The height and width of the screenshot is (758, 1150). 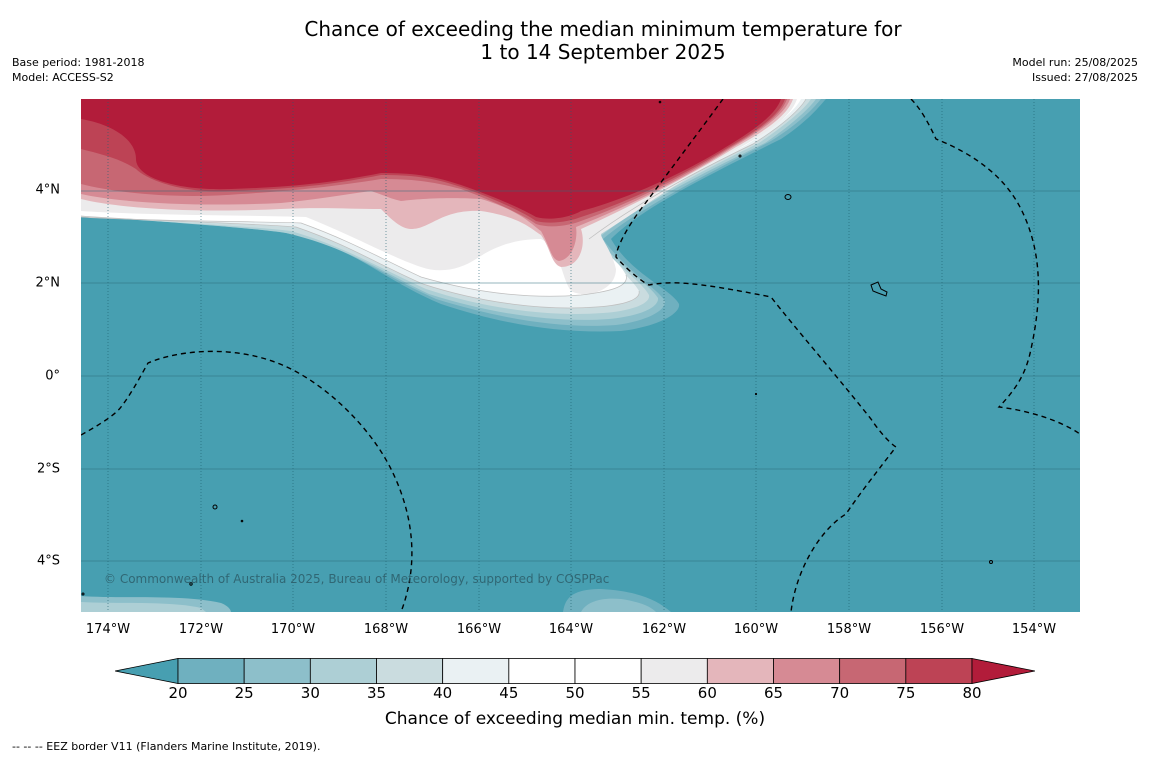 What do you see at coordinates (293, 629) in the screenshot?
I see `lon-label-170w: 170°W` at bounding box center [293, 629].